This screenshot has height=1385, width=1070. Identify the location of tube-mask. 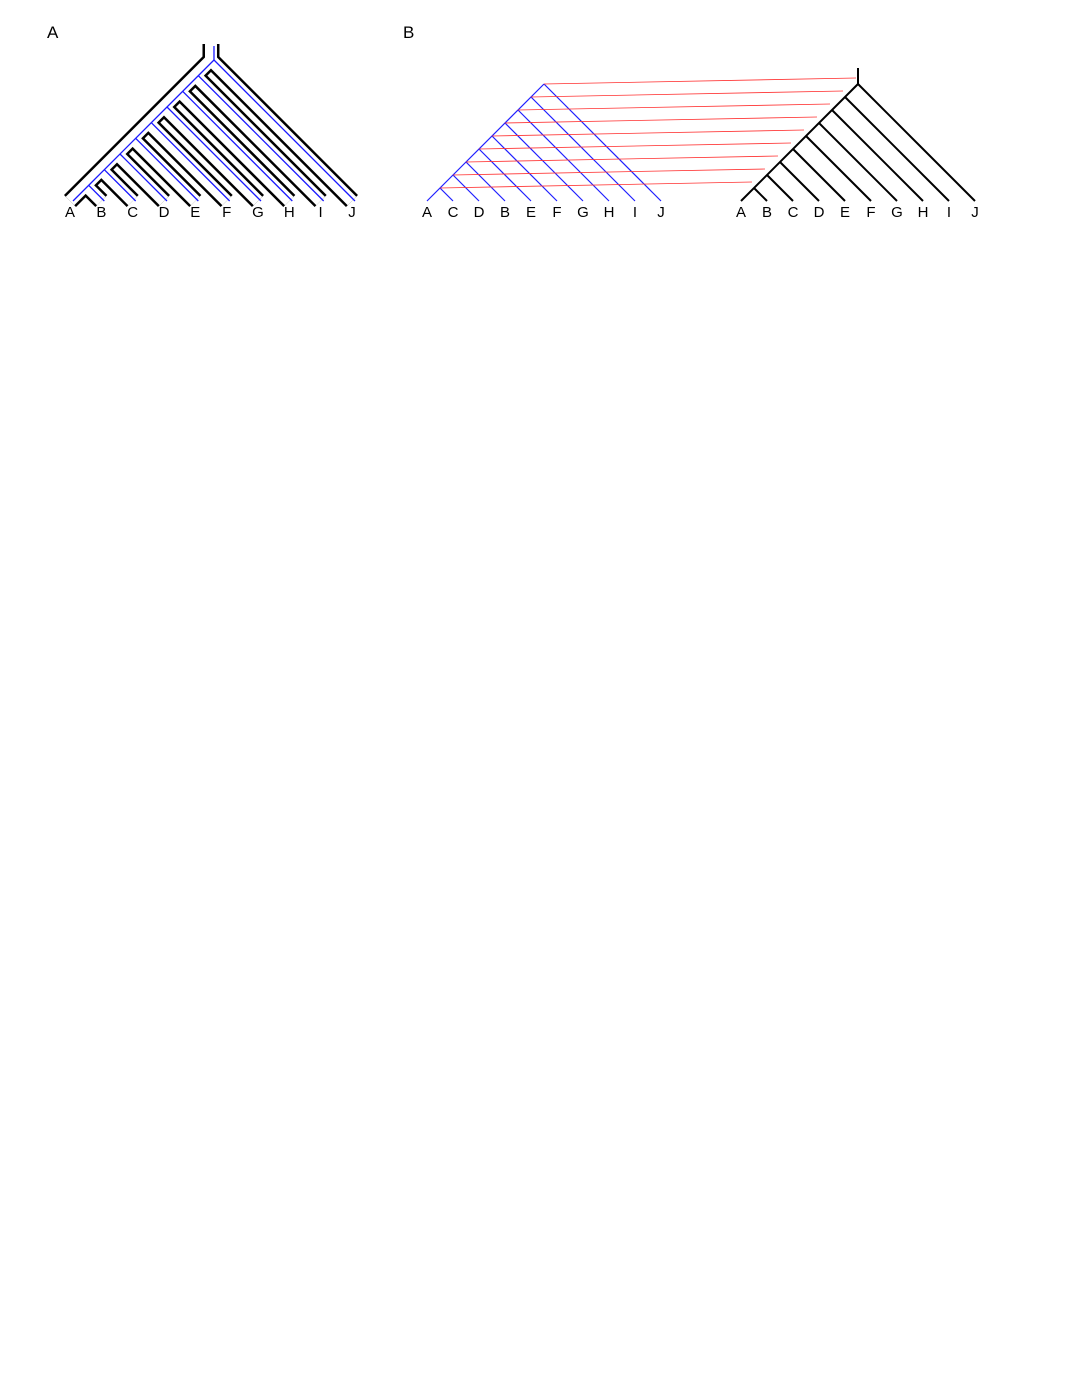
(210, 44).